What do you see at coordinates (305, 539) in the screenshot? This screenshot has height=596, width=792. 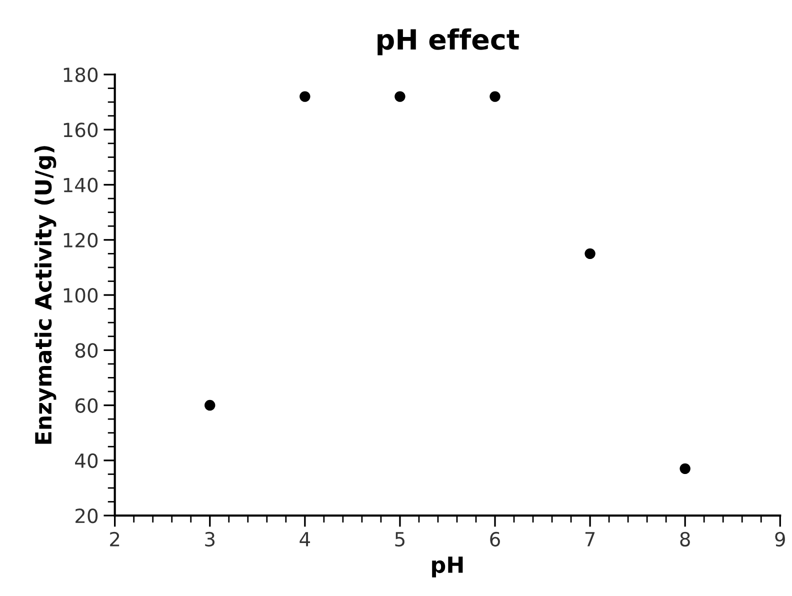 I see `x-tick-label: 4` at bounding box center [305, 539].